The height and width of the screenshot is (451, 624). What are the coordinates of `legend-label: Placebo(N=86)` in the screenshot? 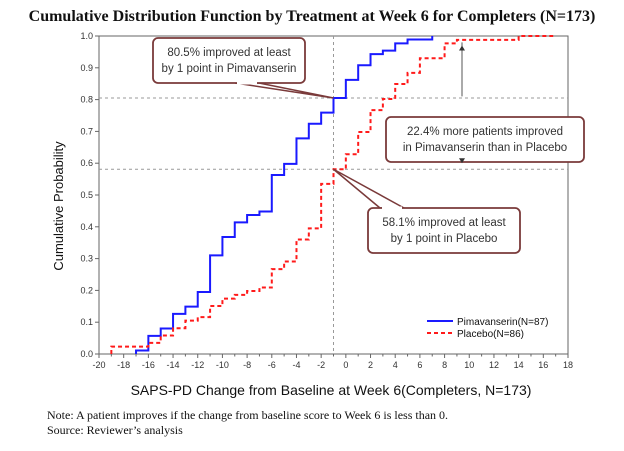 It's located at (490, 334).